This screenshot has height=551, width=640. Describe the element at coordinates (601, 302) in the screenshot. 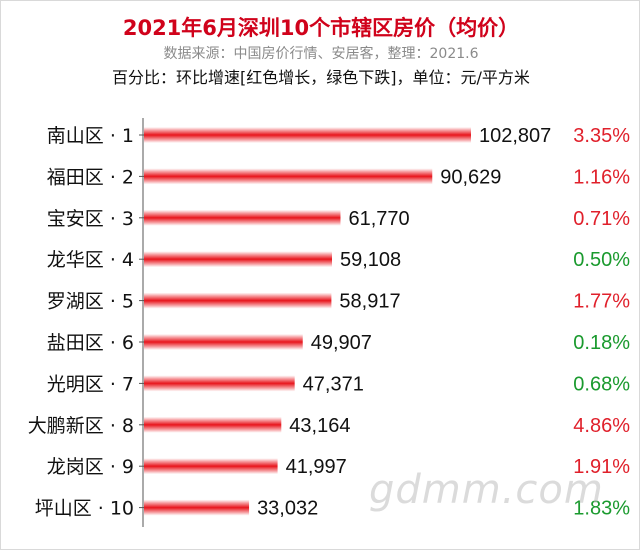

I see `change-label-5: 1.77%` at that location.